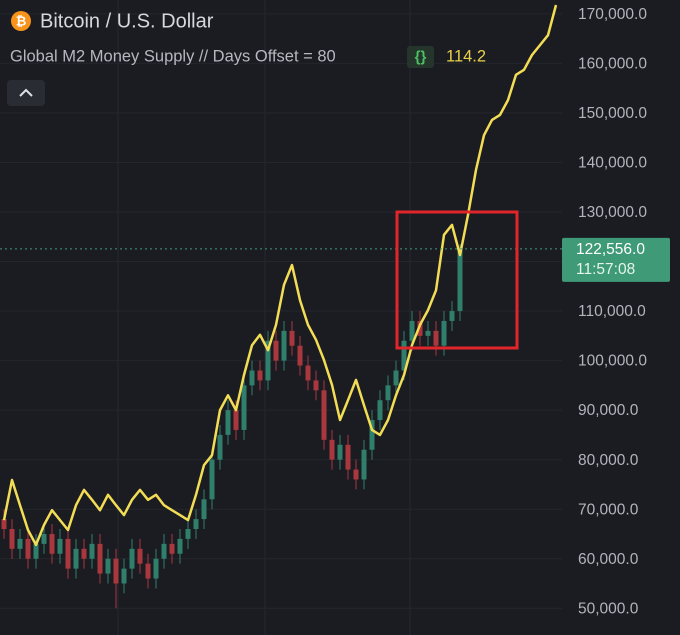  I want to click on y-tick-label: 80,000.0, so click(608, 460).